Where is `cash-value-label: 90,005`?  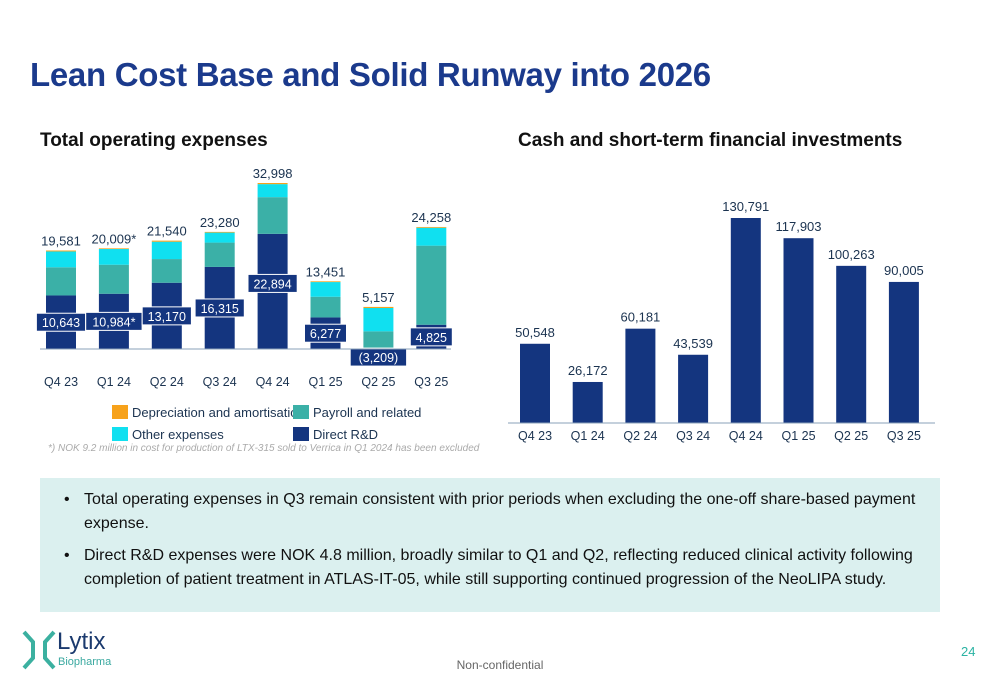
cash-value-label: 90,005 is located at coordinates (904, 270).